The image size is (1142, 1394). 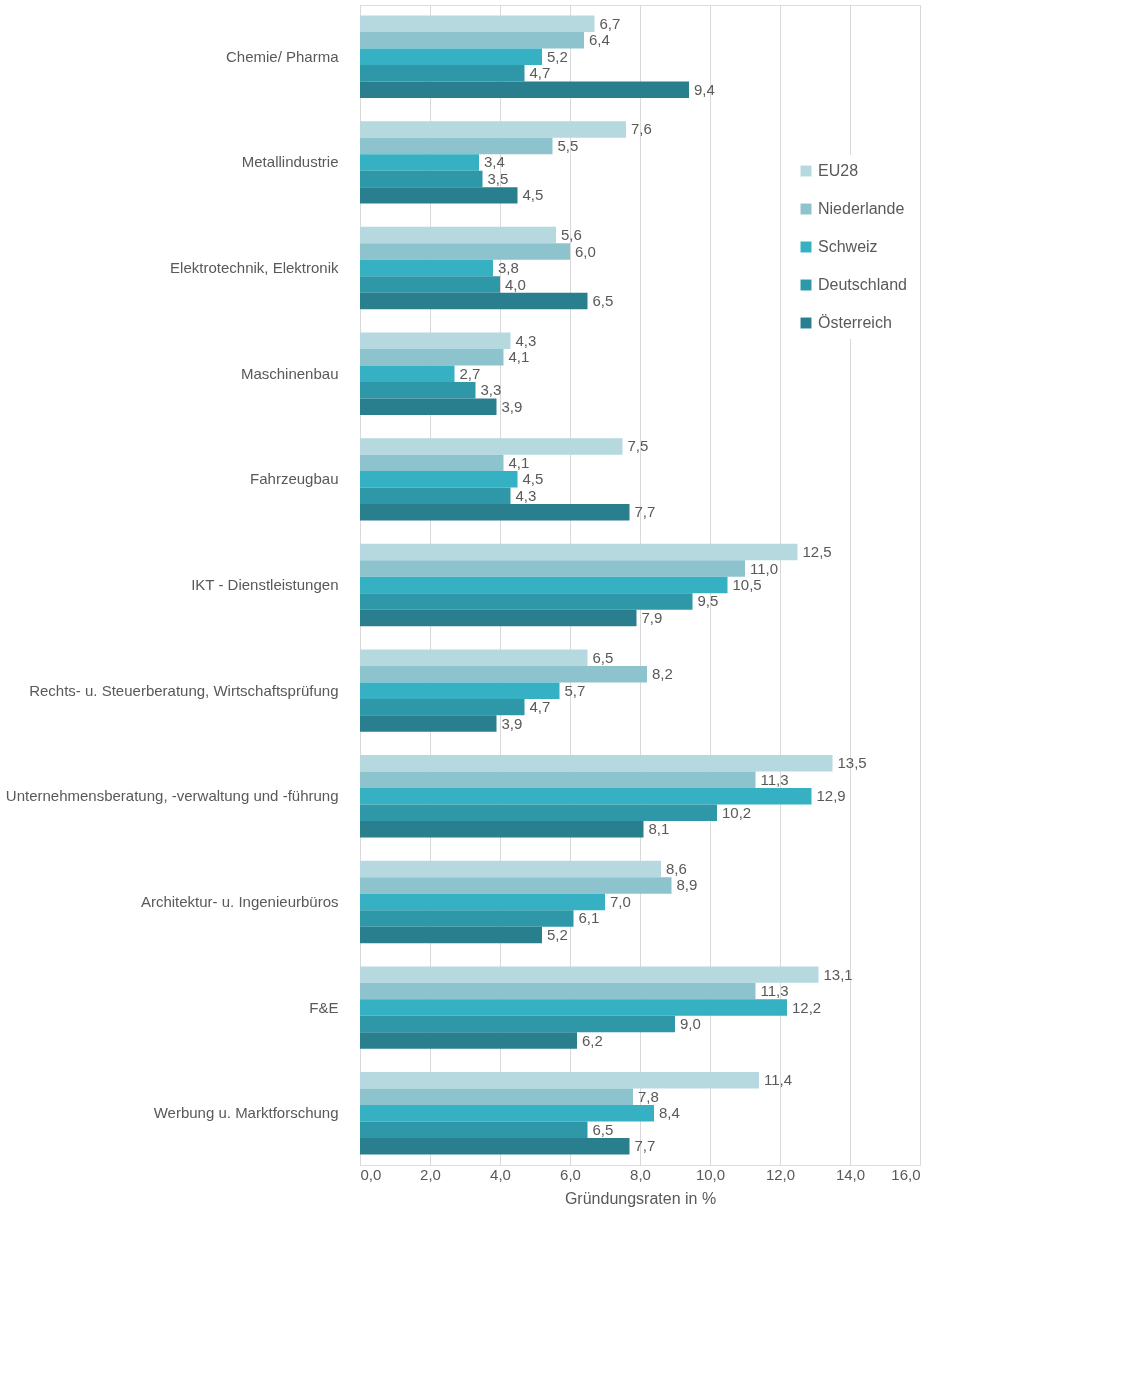 I want to click on data-label: 7,5, so click(x=638, y=446).